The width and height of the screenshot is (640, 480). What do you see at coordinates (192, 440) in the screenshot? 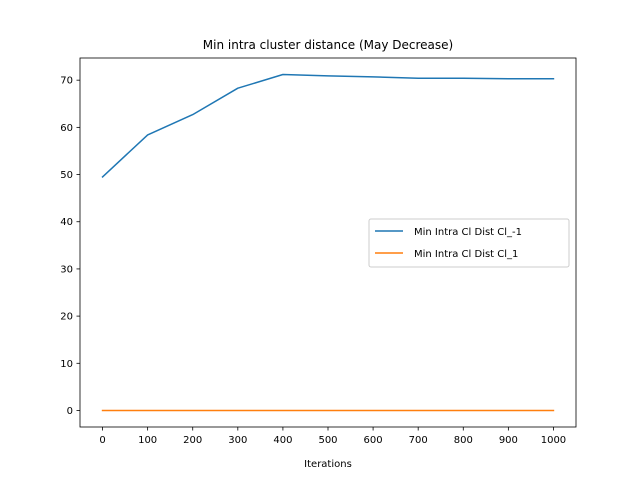
I see `x-tick-label: 200` at bounding box center [192, 440].